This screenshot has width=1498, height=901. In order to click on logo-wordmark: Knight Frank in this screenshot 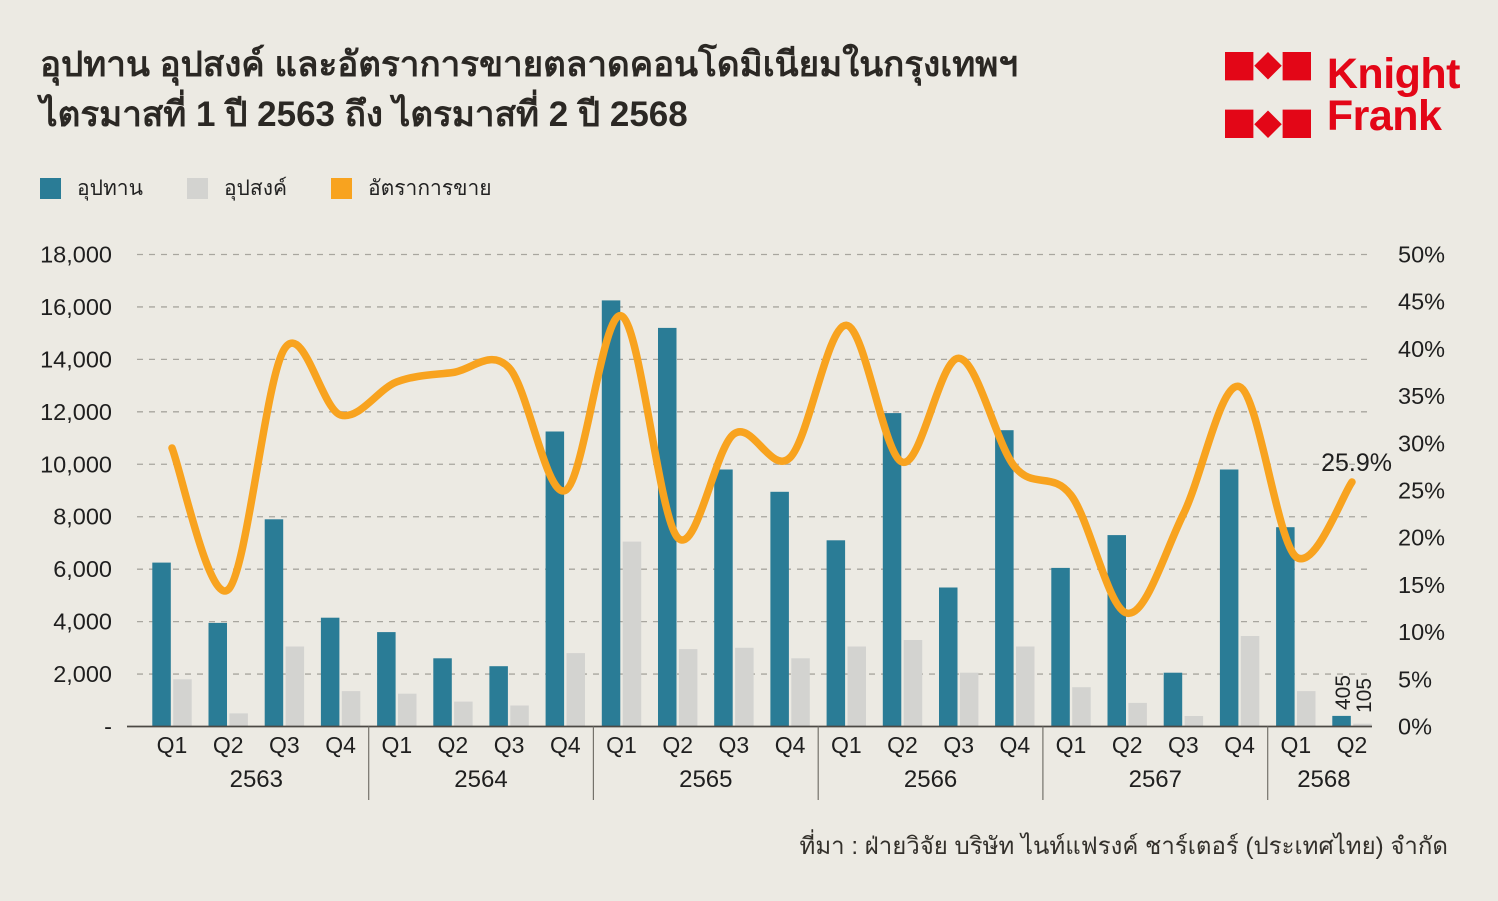, I will do `click(1393, 94)`.